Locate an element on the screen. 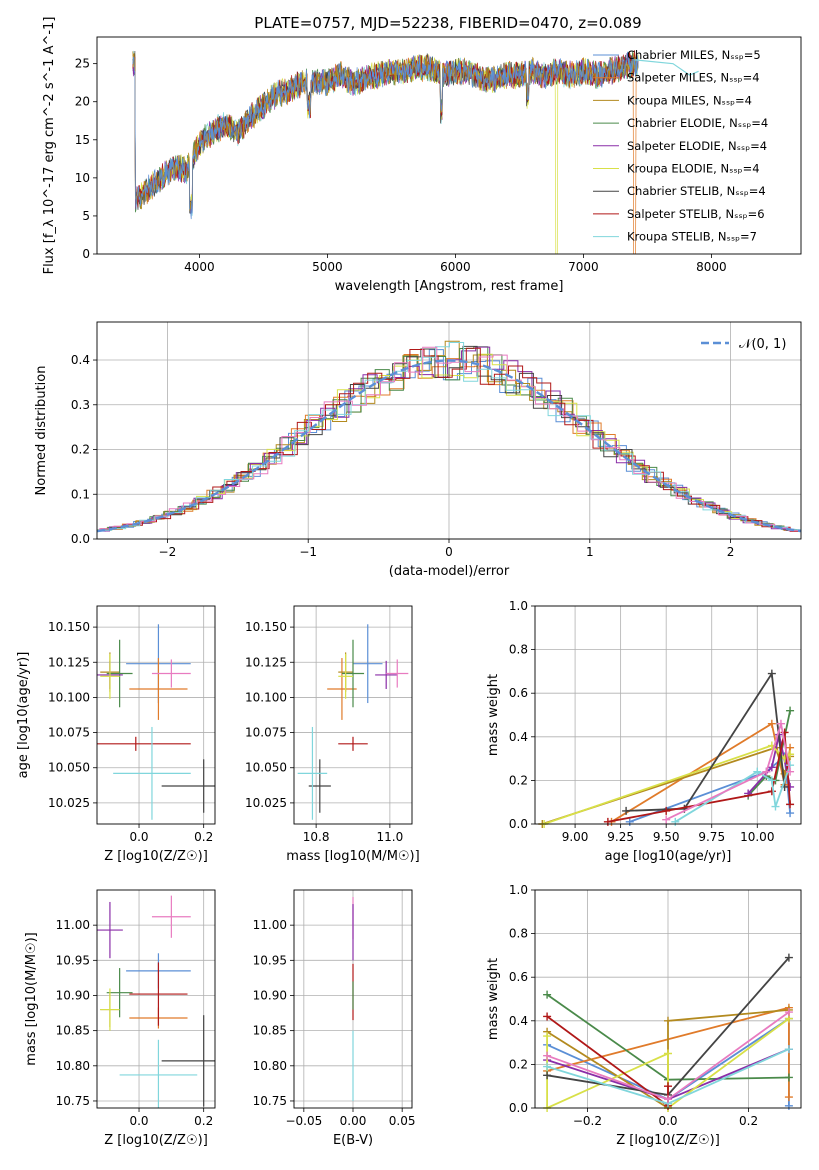  legend-label: Chabrier ELODIE, Nₛₛₚ=4 is located at coordinates (697, 123).